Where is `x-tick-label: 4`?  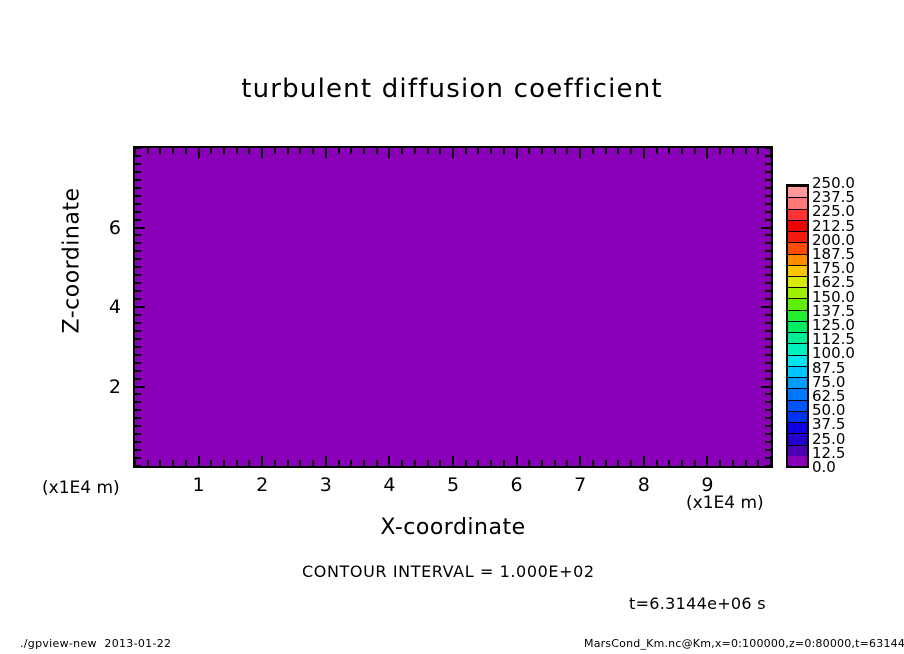
x-tick-label: 4 is located at coordinates (389, 485).